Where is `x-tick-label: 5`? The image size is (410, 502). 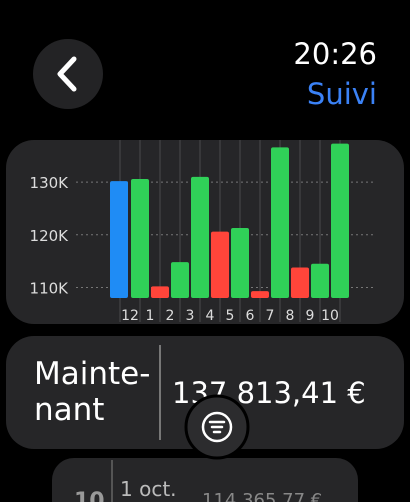 x-tick-label: 5 is located at coordinates (230, 316).